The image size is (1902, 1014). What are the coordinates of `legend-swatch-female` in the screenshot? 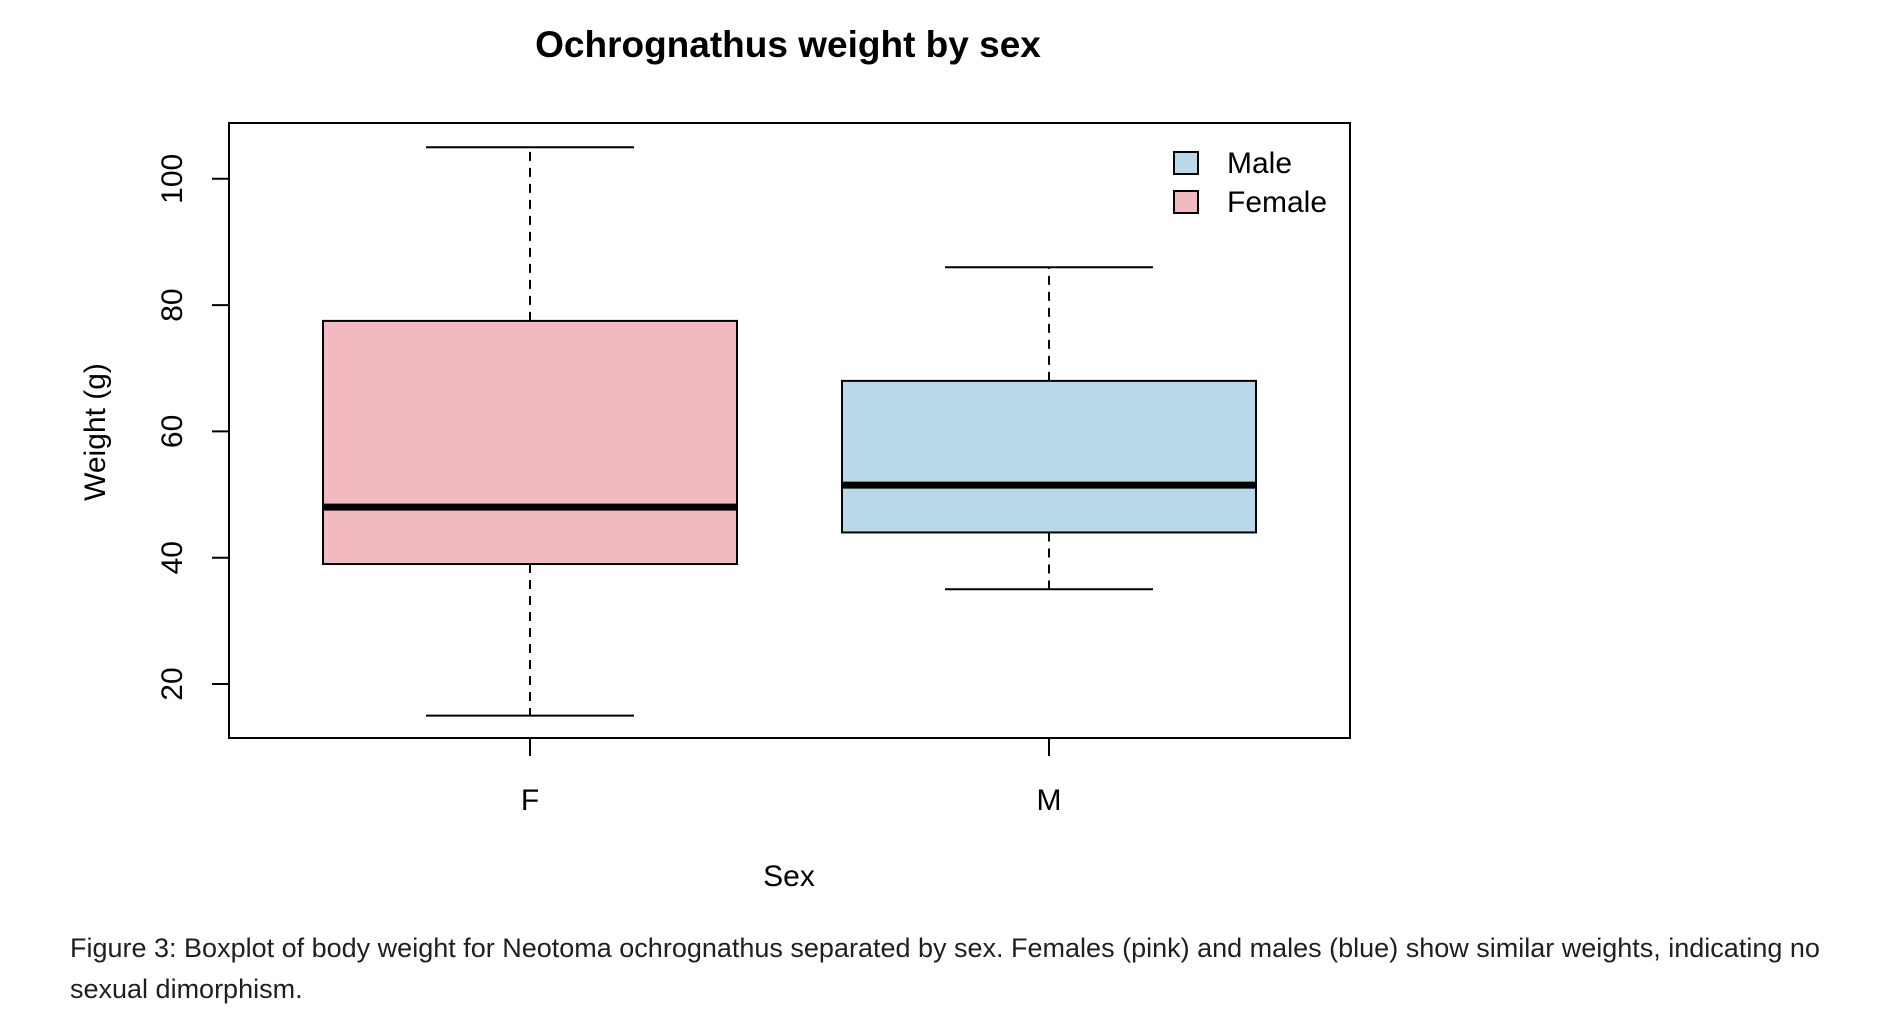 It's located at (1186, 202).